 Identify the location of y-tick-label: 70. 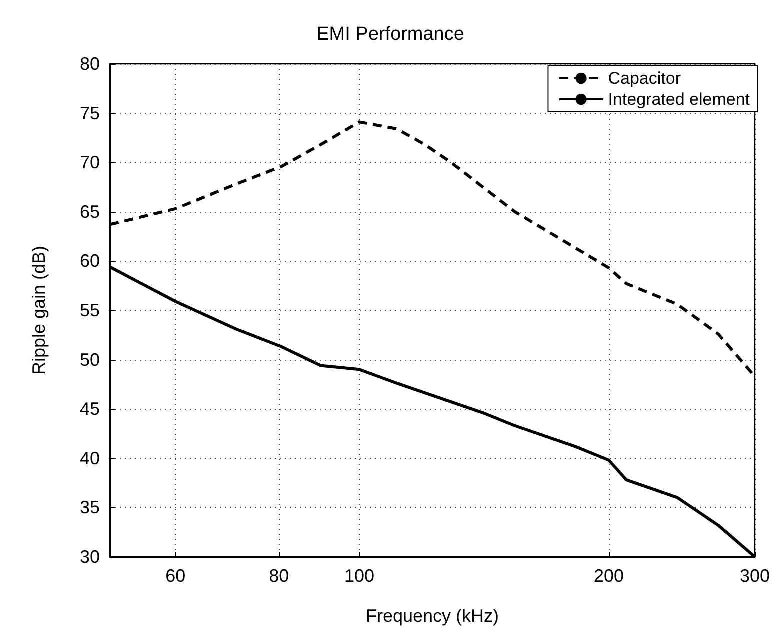
(90, 162).